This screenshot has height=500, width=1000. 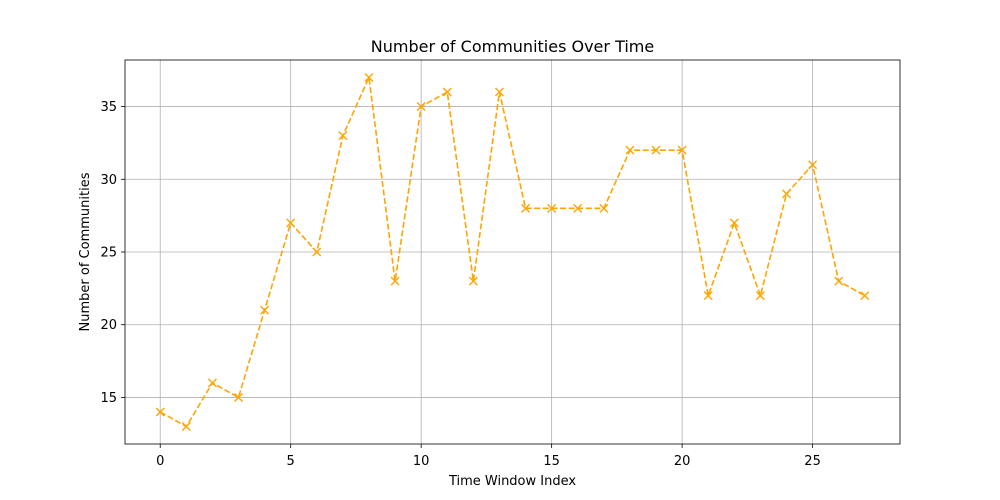 I want to click on y-axis-ticks: 15 20 25 30 35, so click(x=112, y=253).